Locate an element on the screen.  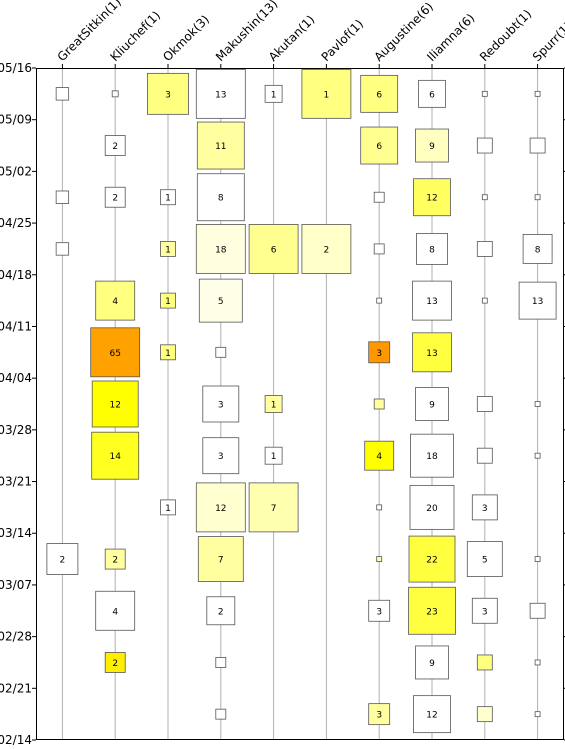
x-tick-label: Okmok(3) is located at coordinates (186, 38).